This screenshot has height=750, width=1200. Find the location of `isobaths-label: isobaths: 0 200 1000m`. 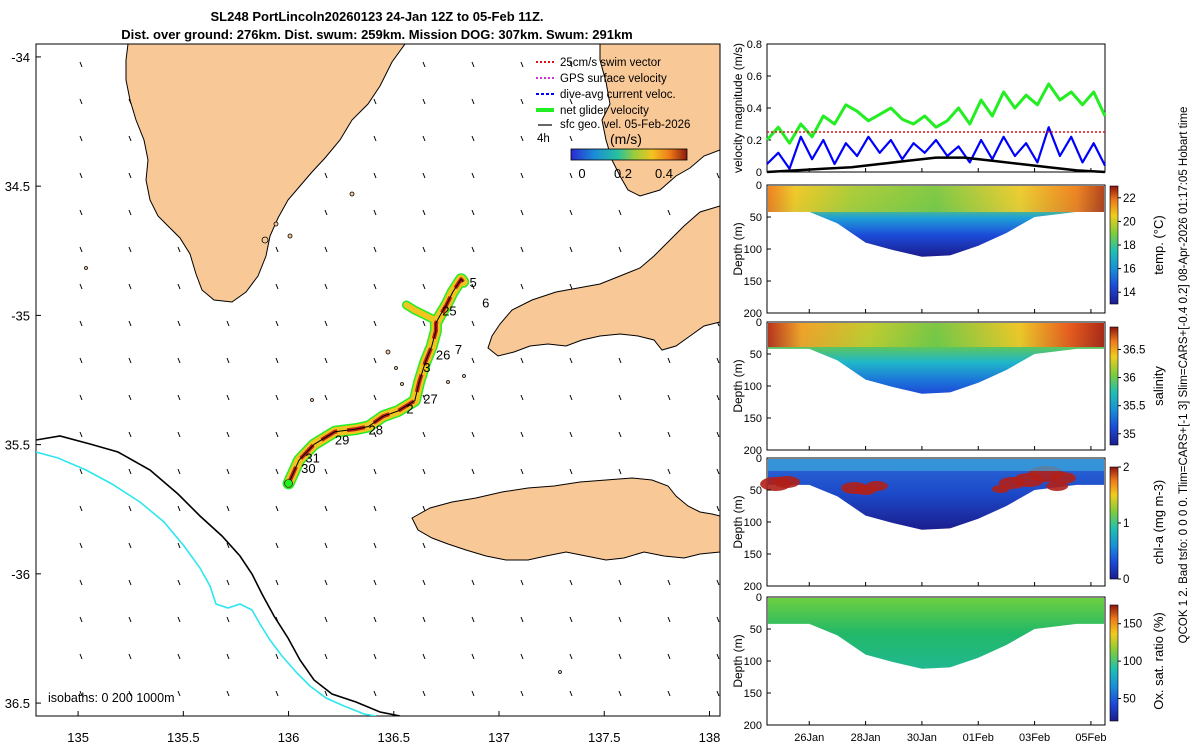

isobaths-label: isobaths: 0 200 1000m is located at coordinates (111, 698).